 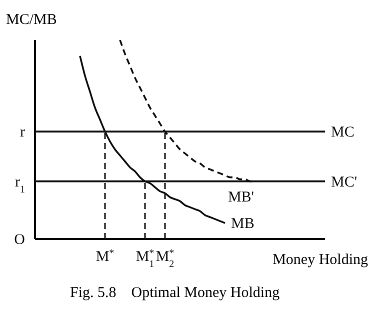 I want to click on x-tick-label: M$^{*}$, so click(x=105, y=256).